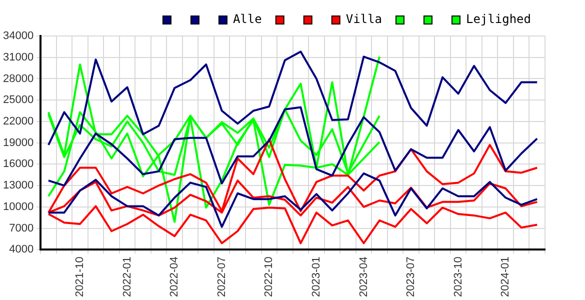 This screenshot has width=585, height=300. Describe the element at coordinates (18, 78) in the screenshot. I see `y-tick-label: 28000` at that location.